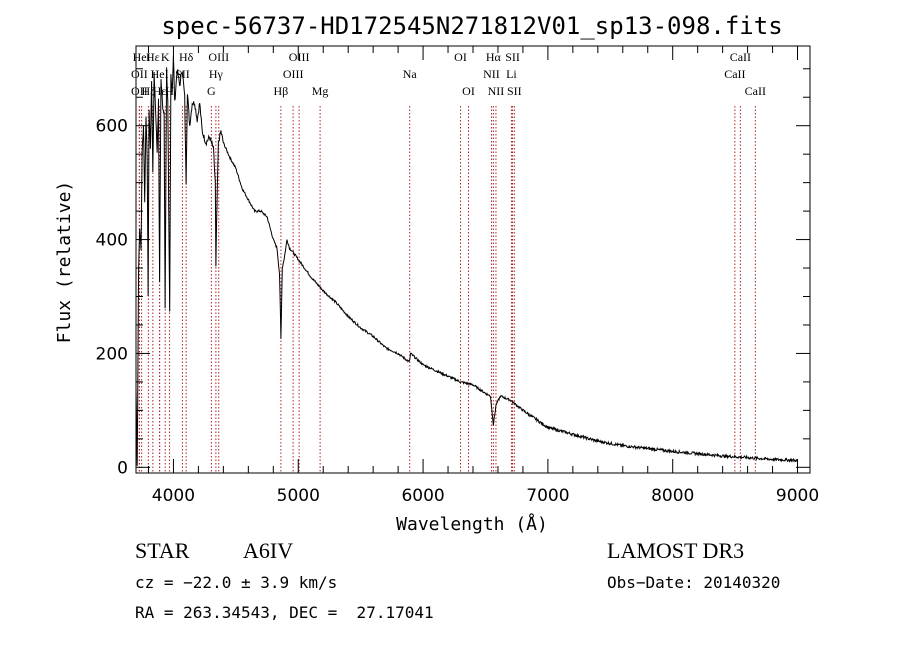 Image resolution: width=900 pixels, height=649 pixels. What do you see at coordinates (320, 91) in the screenshot?
I see `line-marker-label: Mg` at bounding box center [320, 91].